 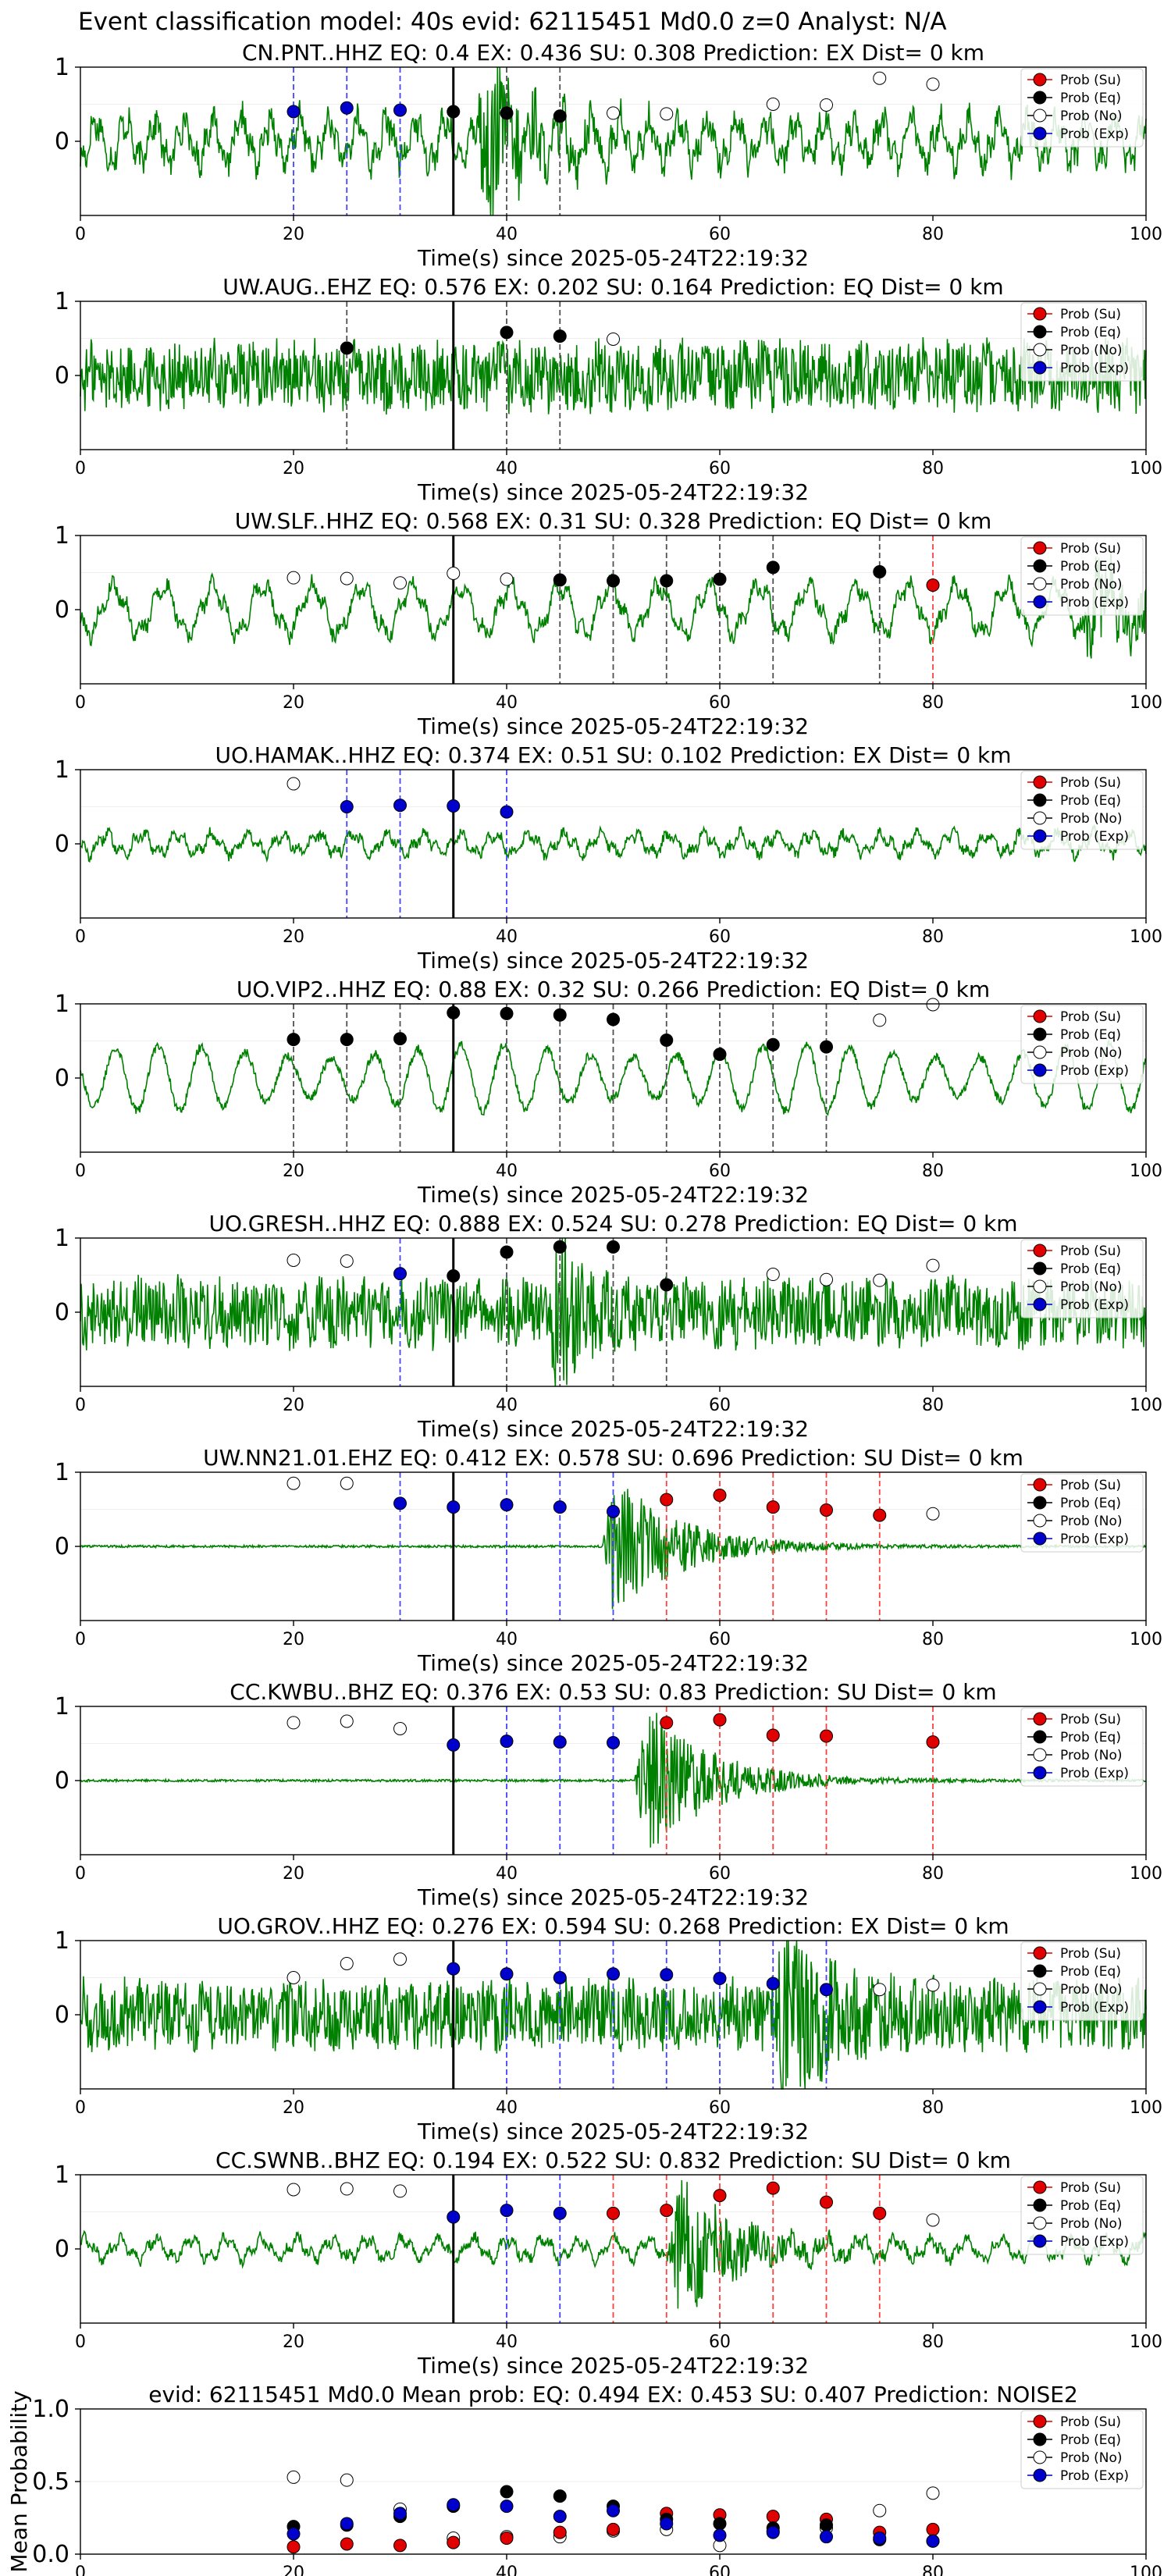 What do you see at coordinates (1040, 350) in the screenshot?
I see `legend-marker-no` at bounding box center [1040, 350].